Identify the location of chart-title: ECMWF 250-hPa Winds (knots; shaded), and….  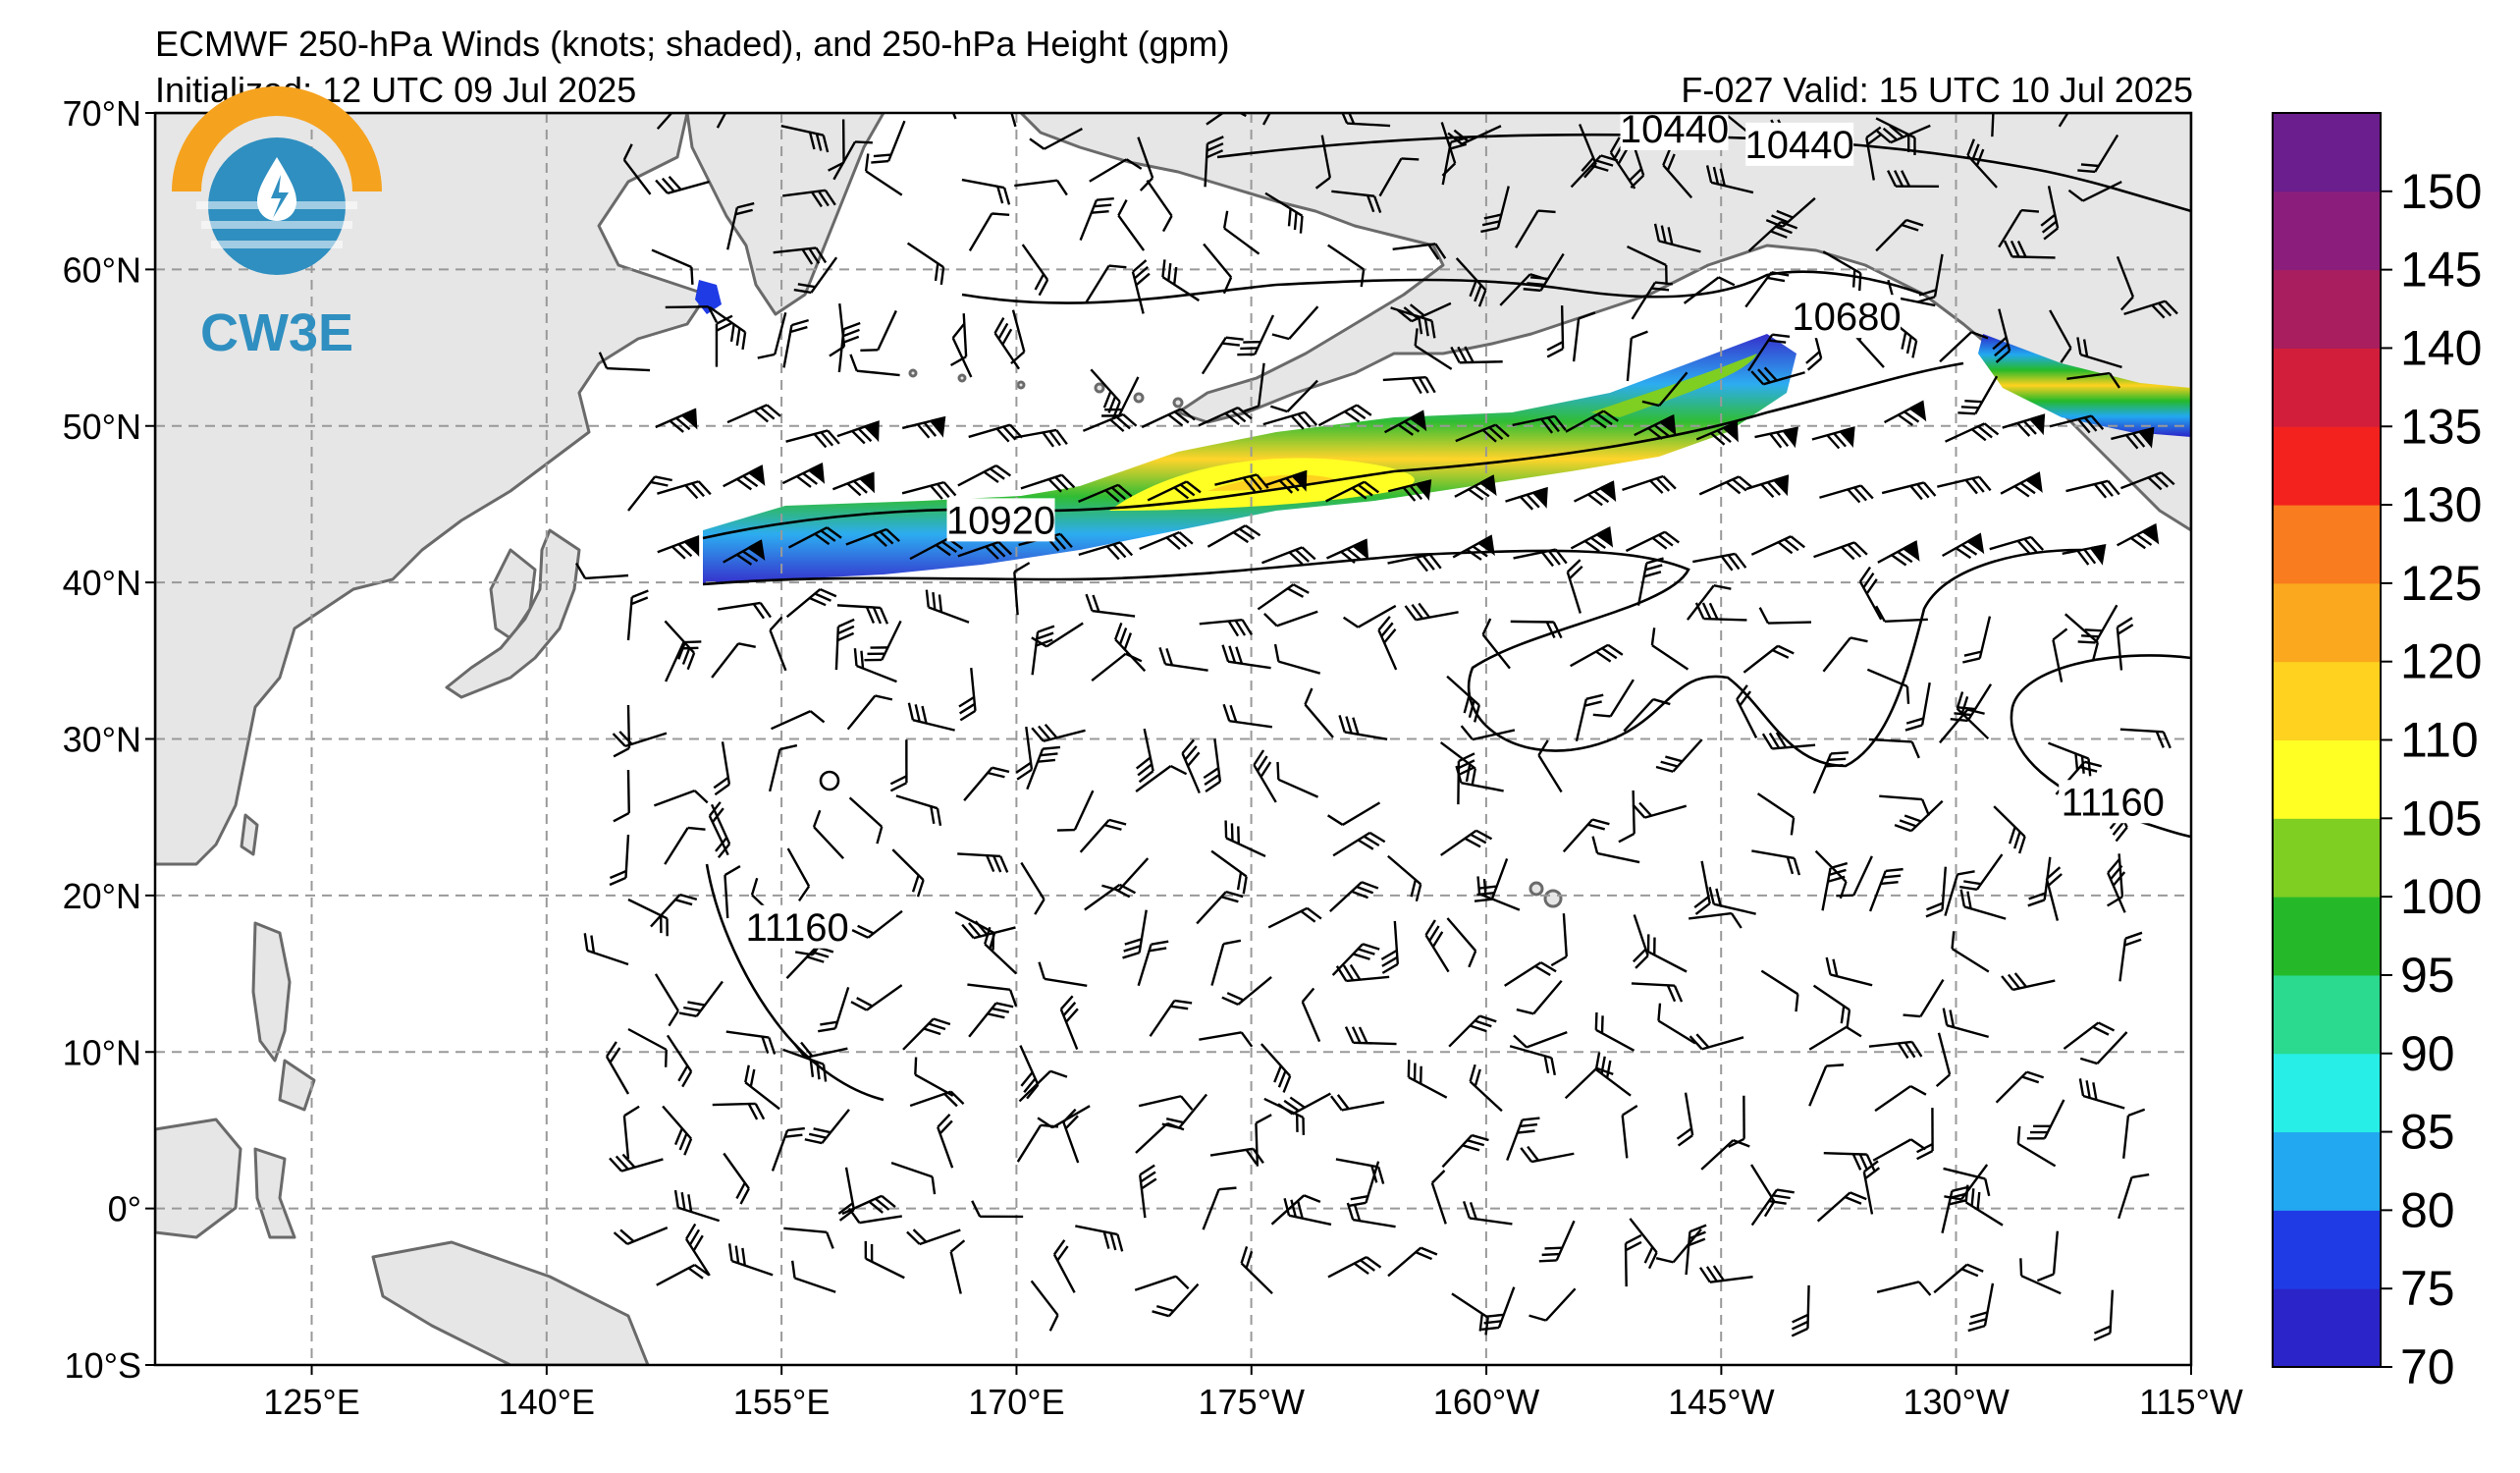
(692, 44).